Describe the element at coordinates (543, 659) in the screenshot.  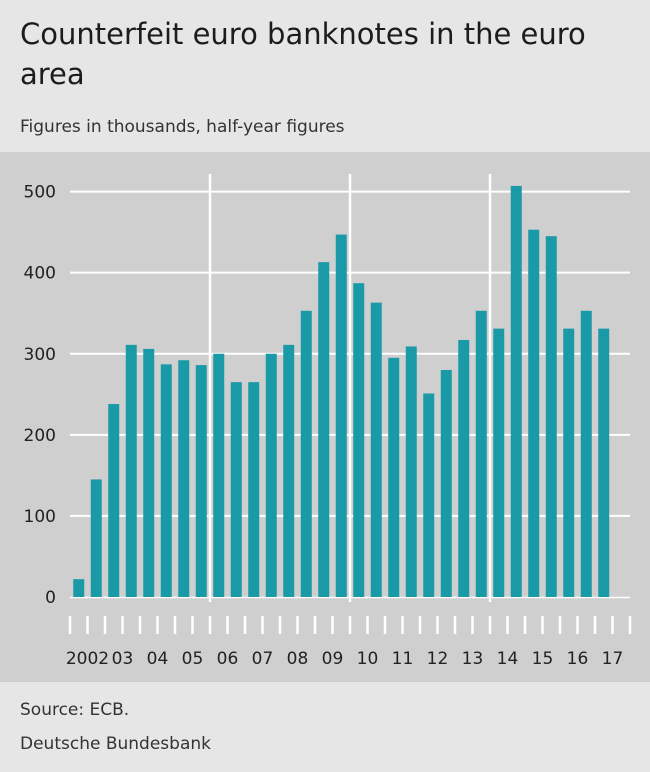
I see `x-tick-label: 15` at that location.